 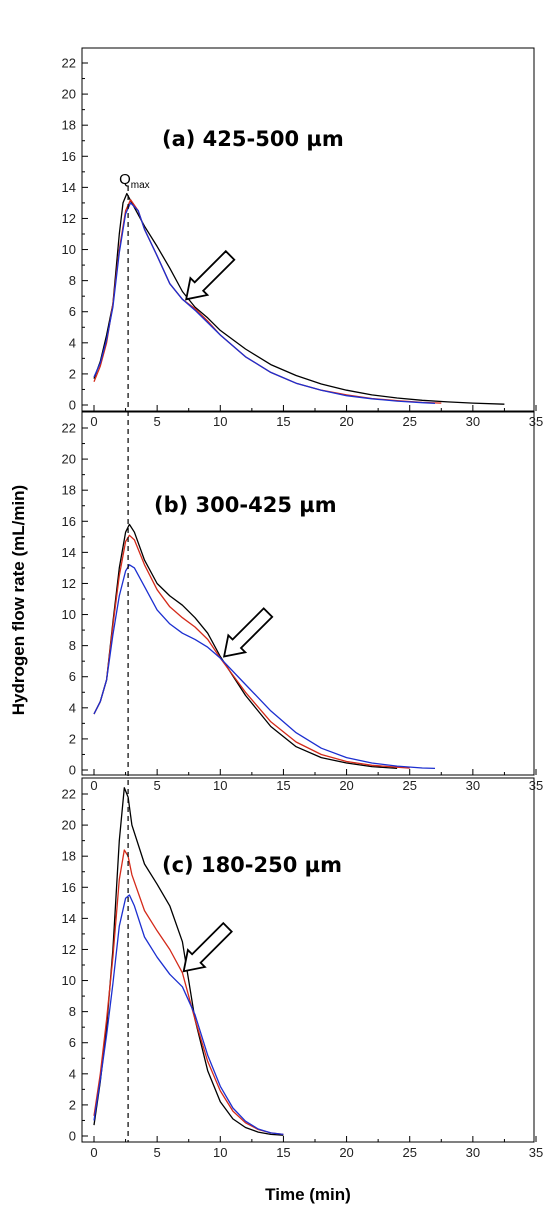 What do you see at coordinates (536, 421) in the screenshot?
I see `panel-a-xtick-label: 35` at bounding box center [536, 421].